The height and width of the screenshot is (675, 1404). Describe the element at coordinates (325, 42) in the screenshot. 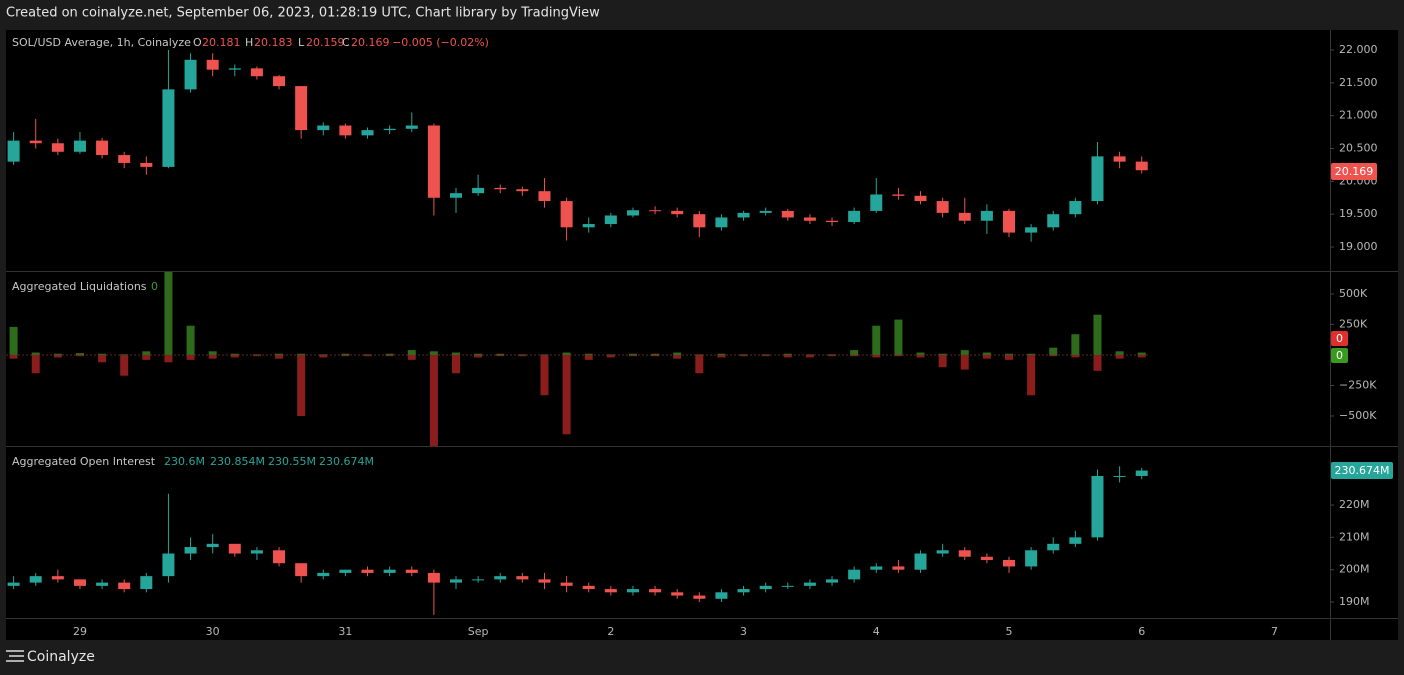

I see `legend-low: 20.159` at that location.